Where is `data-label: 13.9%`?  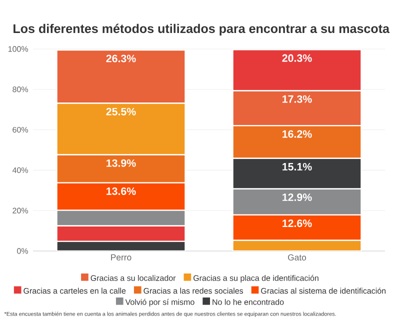 data-label: 13.9% is located at coordinates (121, 163).